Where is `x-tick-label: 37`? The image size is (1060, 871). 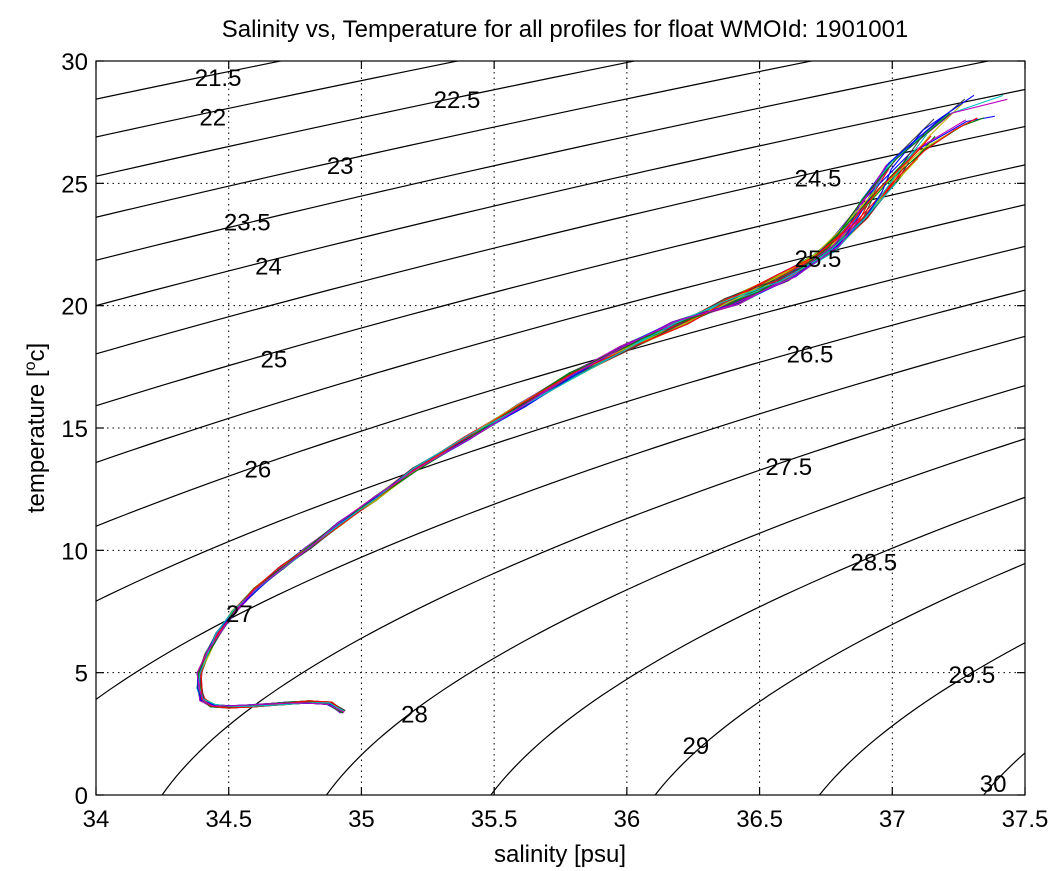 x-tick-label: 37 is located at coordinates (892, 819).